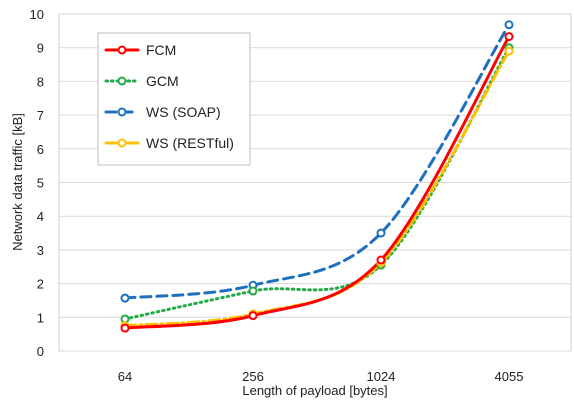 This screenshot has width=574, height=401. What do you see at coordinates (321, 376) in the screenshot?
I see `x-tick-labels: 64 256 1024 4055` at bounding box center [321, 376].